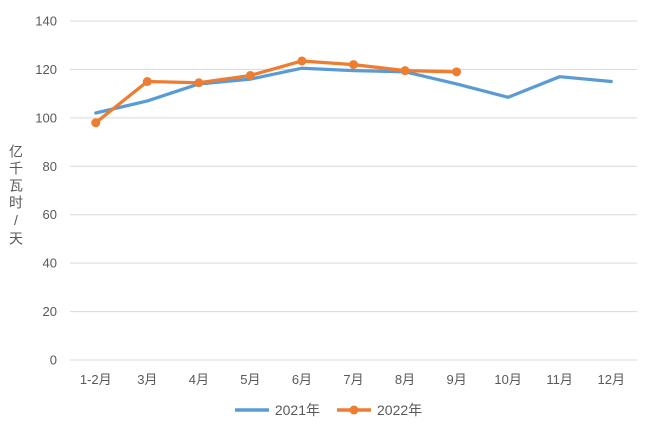 This screenshot has height=430, width=656. What do you see at coordinates (16, 196) in the screenshot?
I see `y-axis-title: 亿千瓦时/天` at bounding box center [16, 196].